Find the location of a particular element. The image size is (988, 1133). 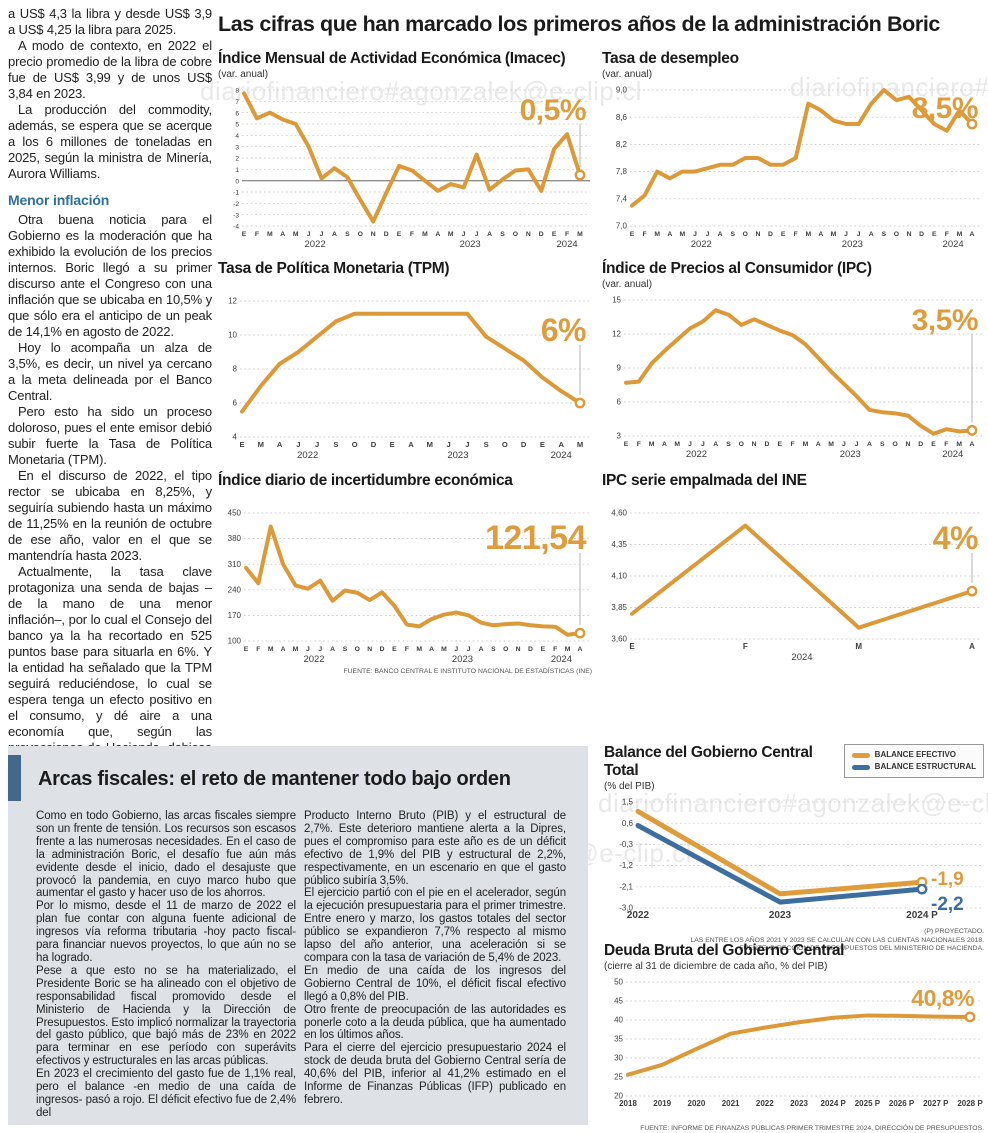

legend-swatch-estructural is located at coordinates (860, 767).